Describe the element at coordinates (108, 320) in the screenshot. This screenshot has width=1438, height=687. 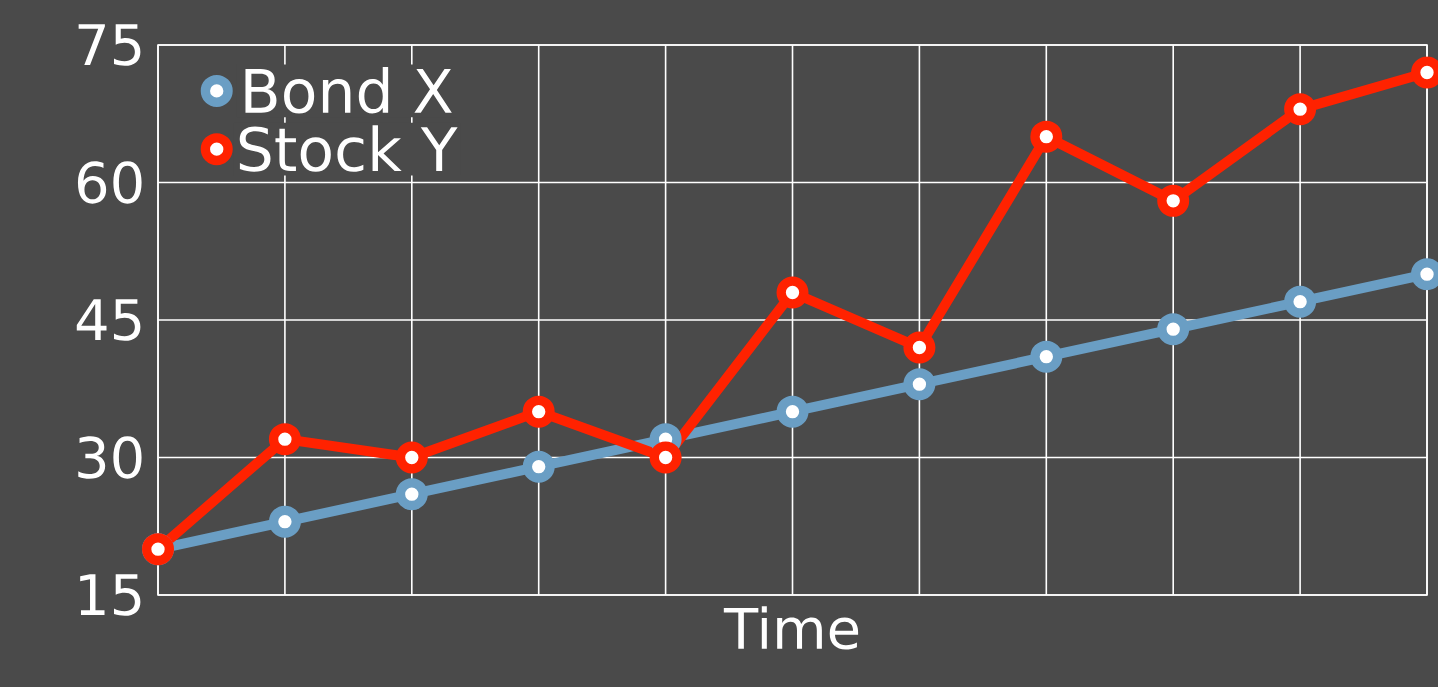
I see `y-tick-label: 45` at that location.